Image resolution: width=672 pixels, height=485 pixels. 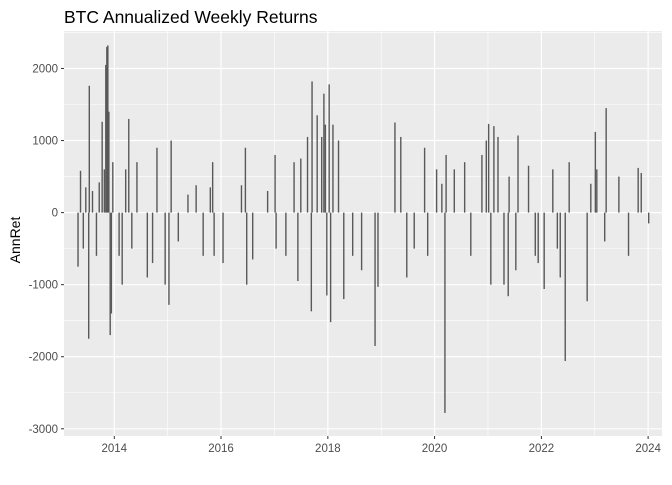 What do you see at coordinates (542, 449) in the screenshot?
I see `x-tick-label: 2022` at bounding box center [542, 449].